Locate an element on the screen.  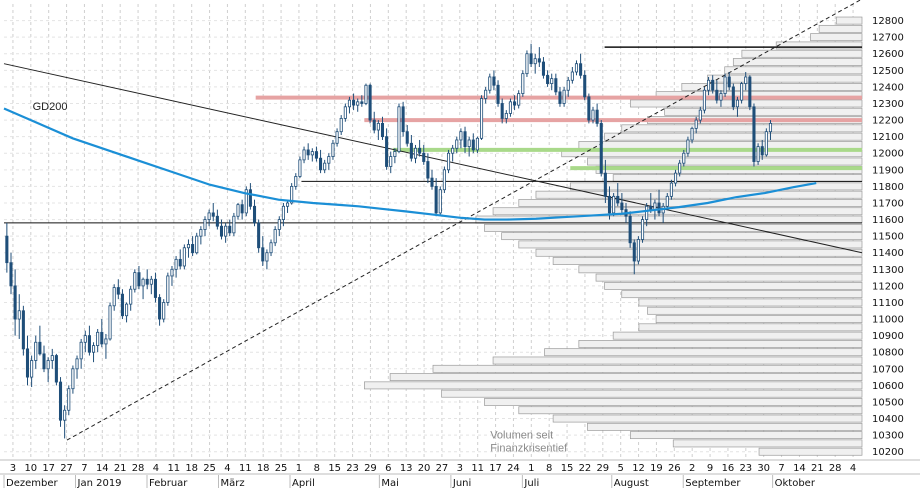
x-tick-label: 23 is located at coordinates (745, 468).